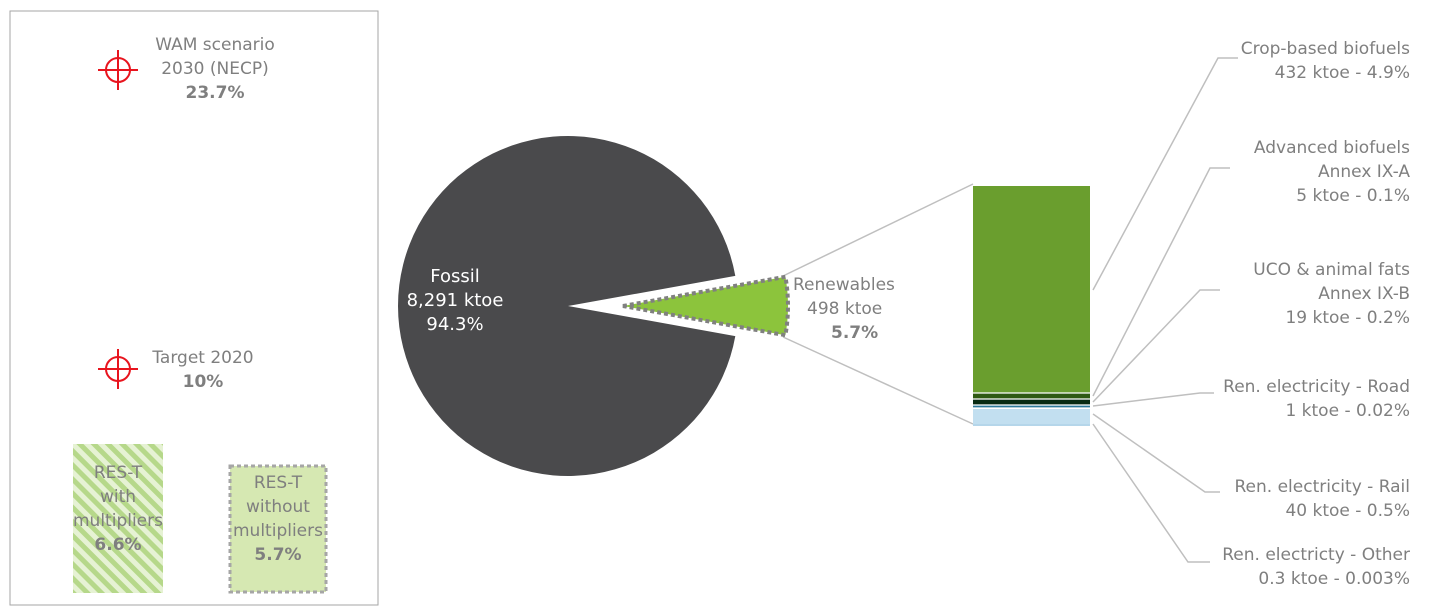  What do you see at coordinates (1156, 453) in the screenshot?
I see `leader-line-elec-rail` at bounding box center [1156, 453].